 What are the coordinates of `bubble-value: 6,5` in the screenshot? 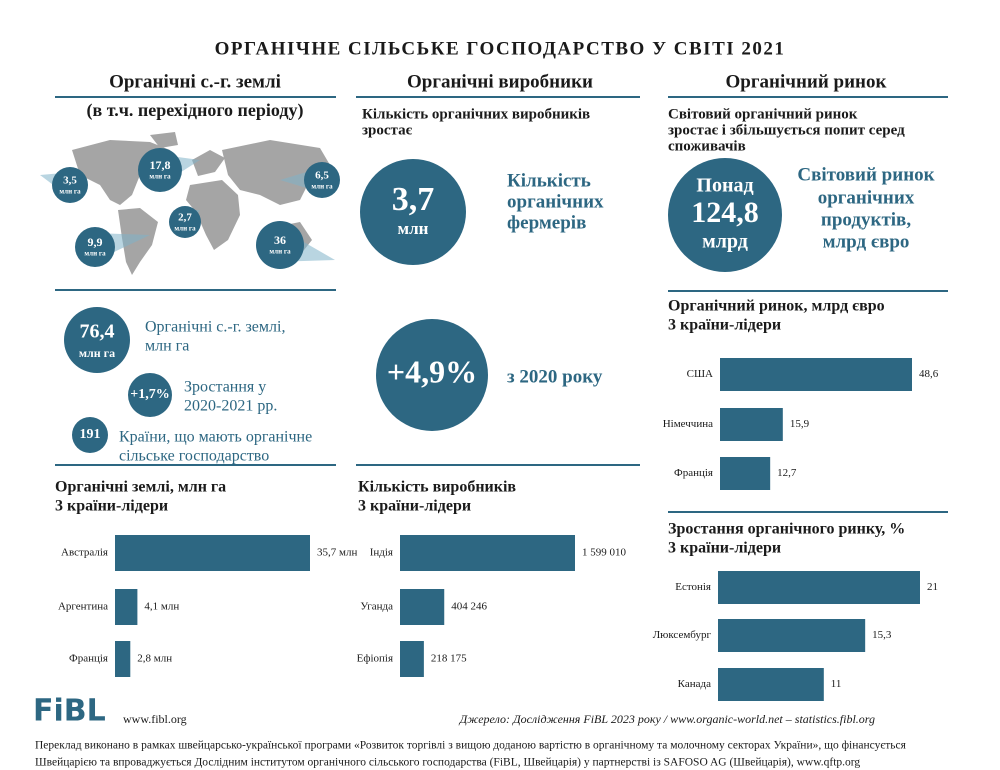 It's located at (322, 176).